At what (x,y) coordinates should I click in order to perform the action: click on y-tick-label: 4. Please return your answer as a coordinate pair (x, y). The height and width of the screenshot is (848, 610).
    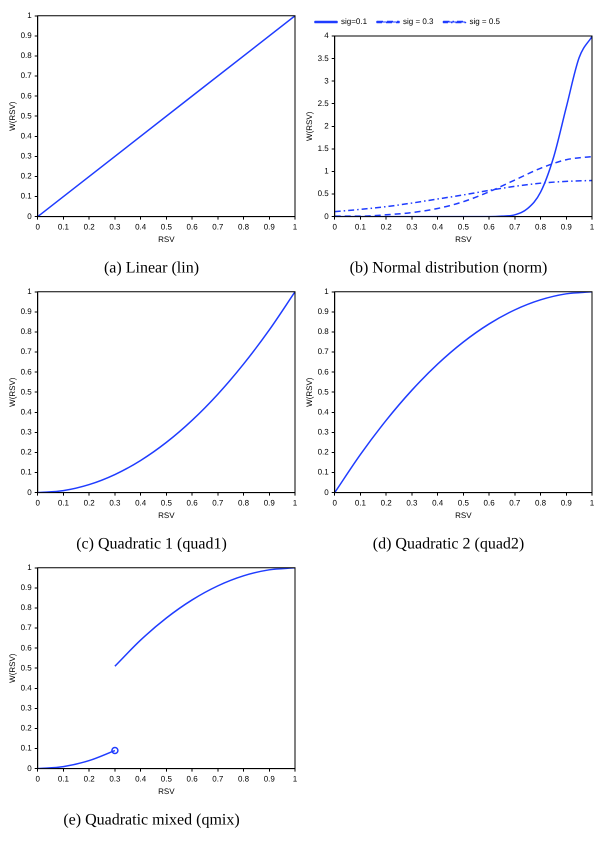
    Looking at the image, I should click on (327, 35).